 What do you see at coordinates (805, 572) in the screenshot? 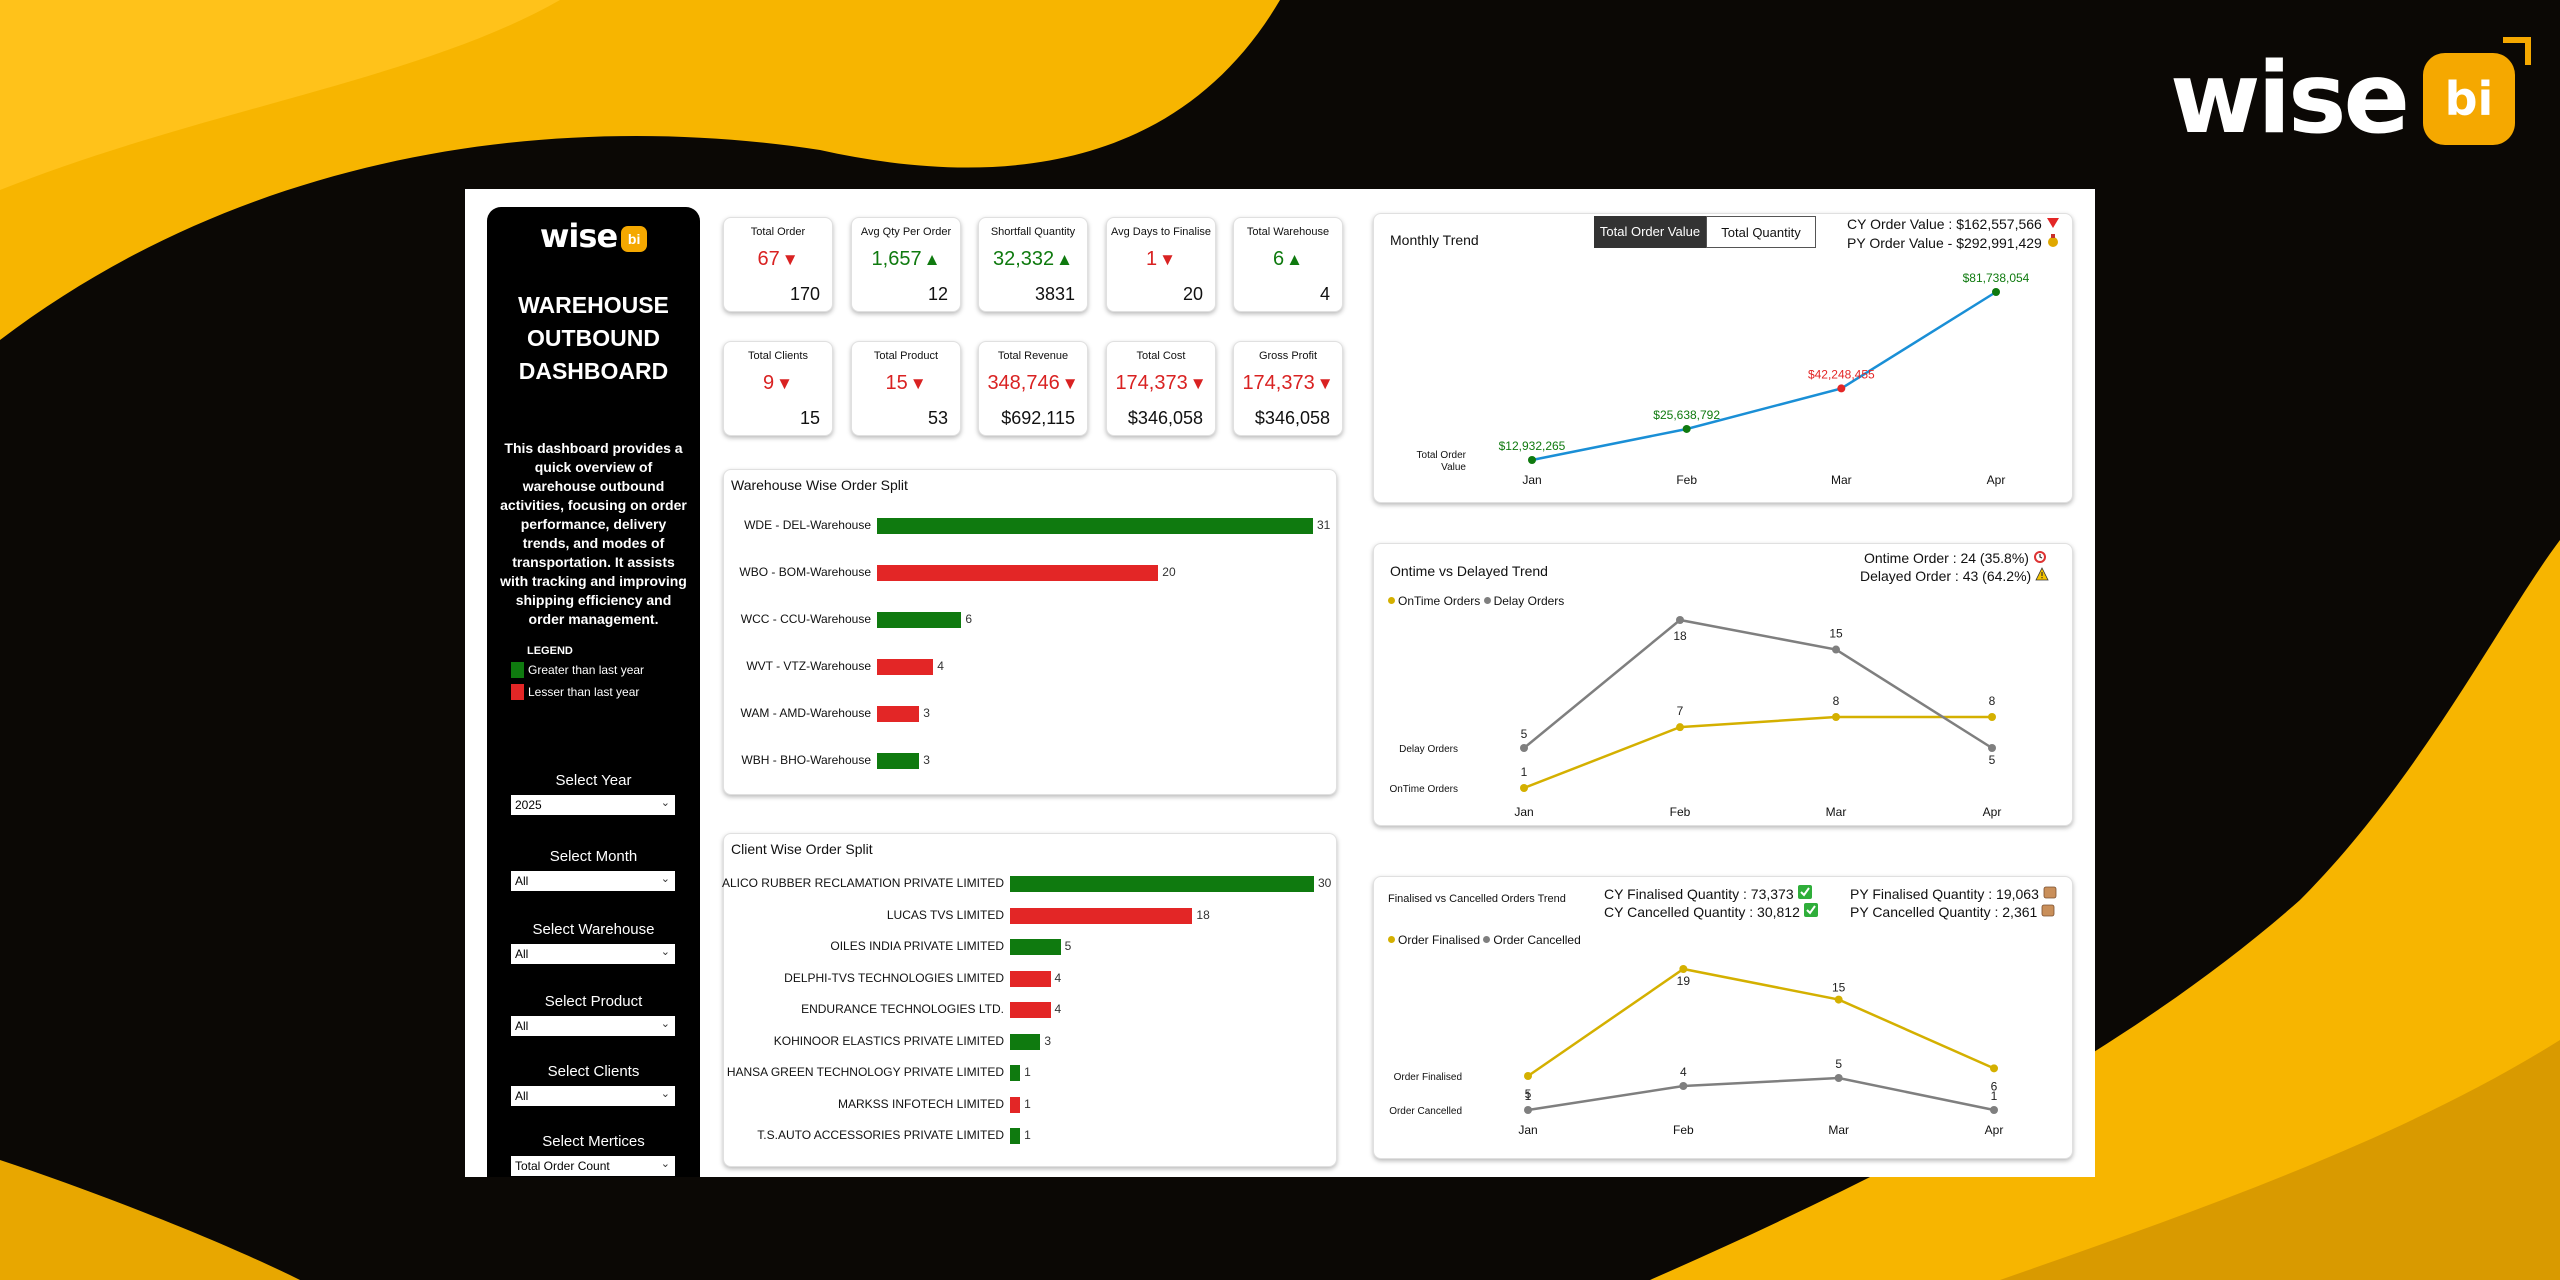
I see `bar-label: WBO - BOM-Warehouse` at bounding box center [805, 572].